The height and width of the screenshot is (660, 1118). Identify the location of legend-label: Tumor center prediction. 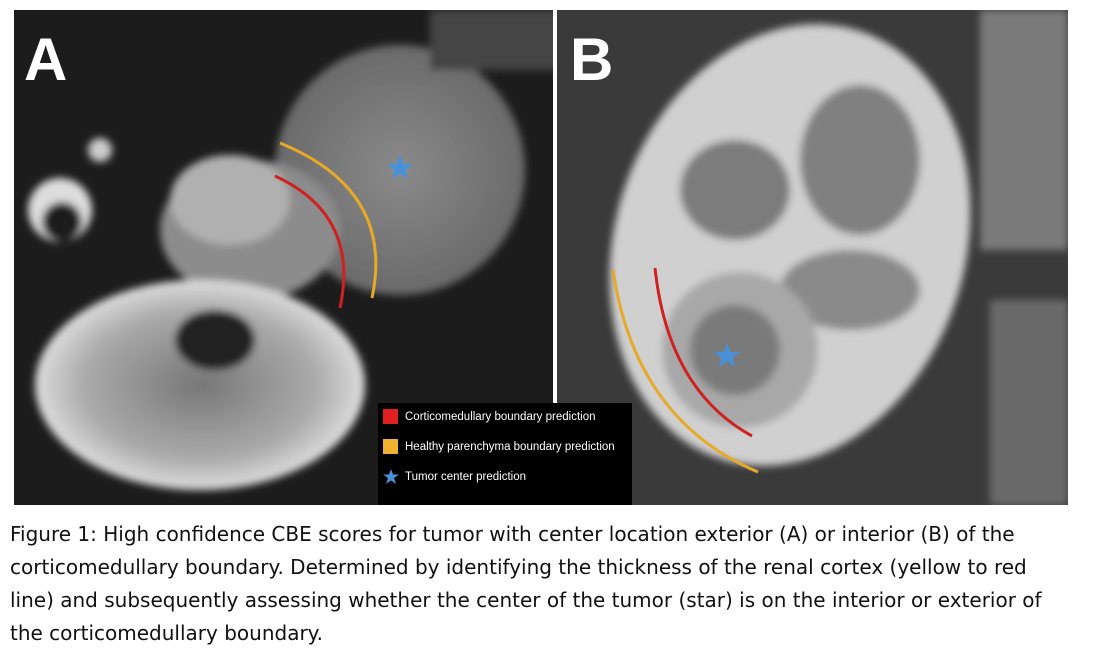
(465, 477).